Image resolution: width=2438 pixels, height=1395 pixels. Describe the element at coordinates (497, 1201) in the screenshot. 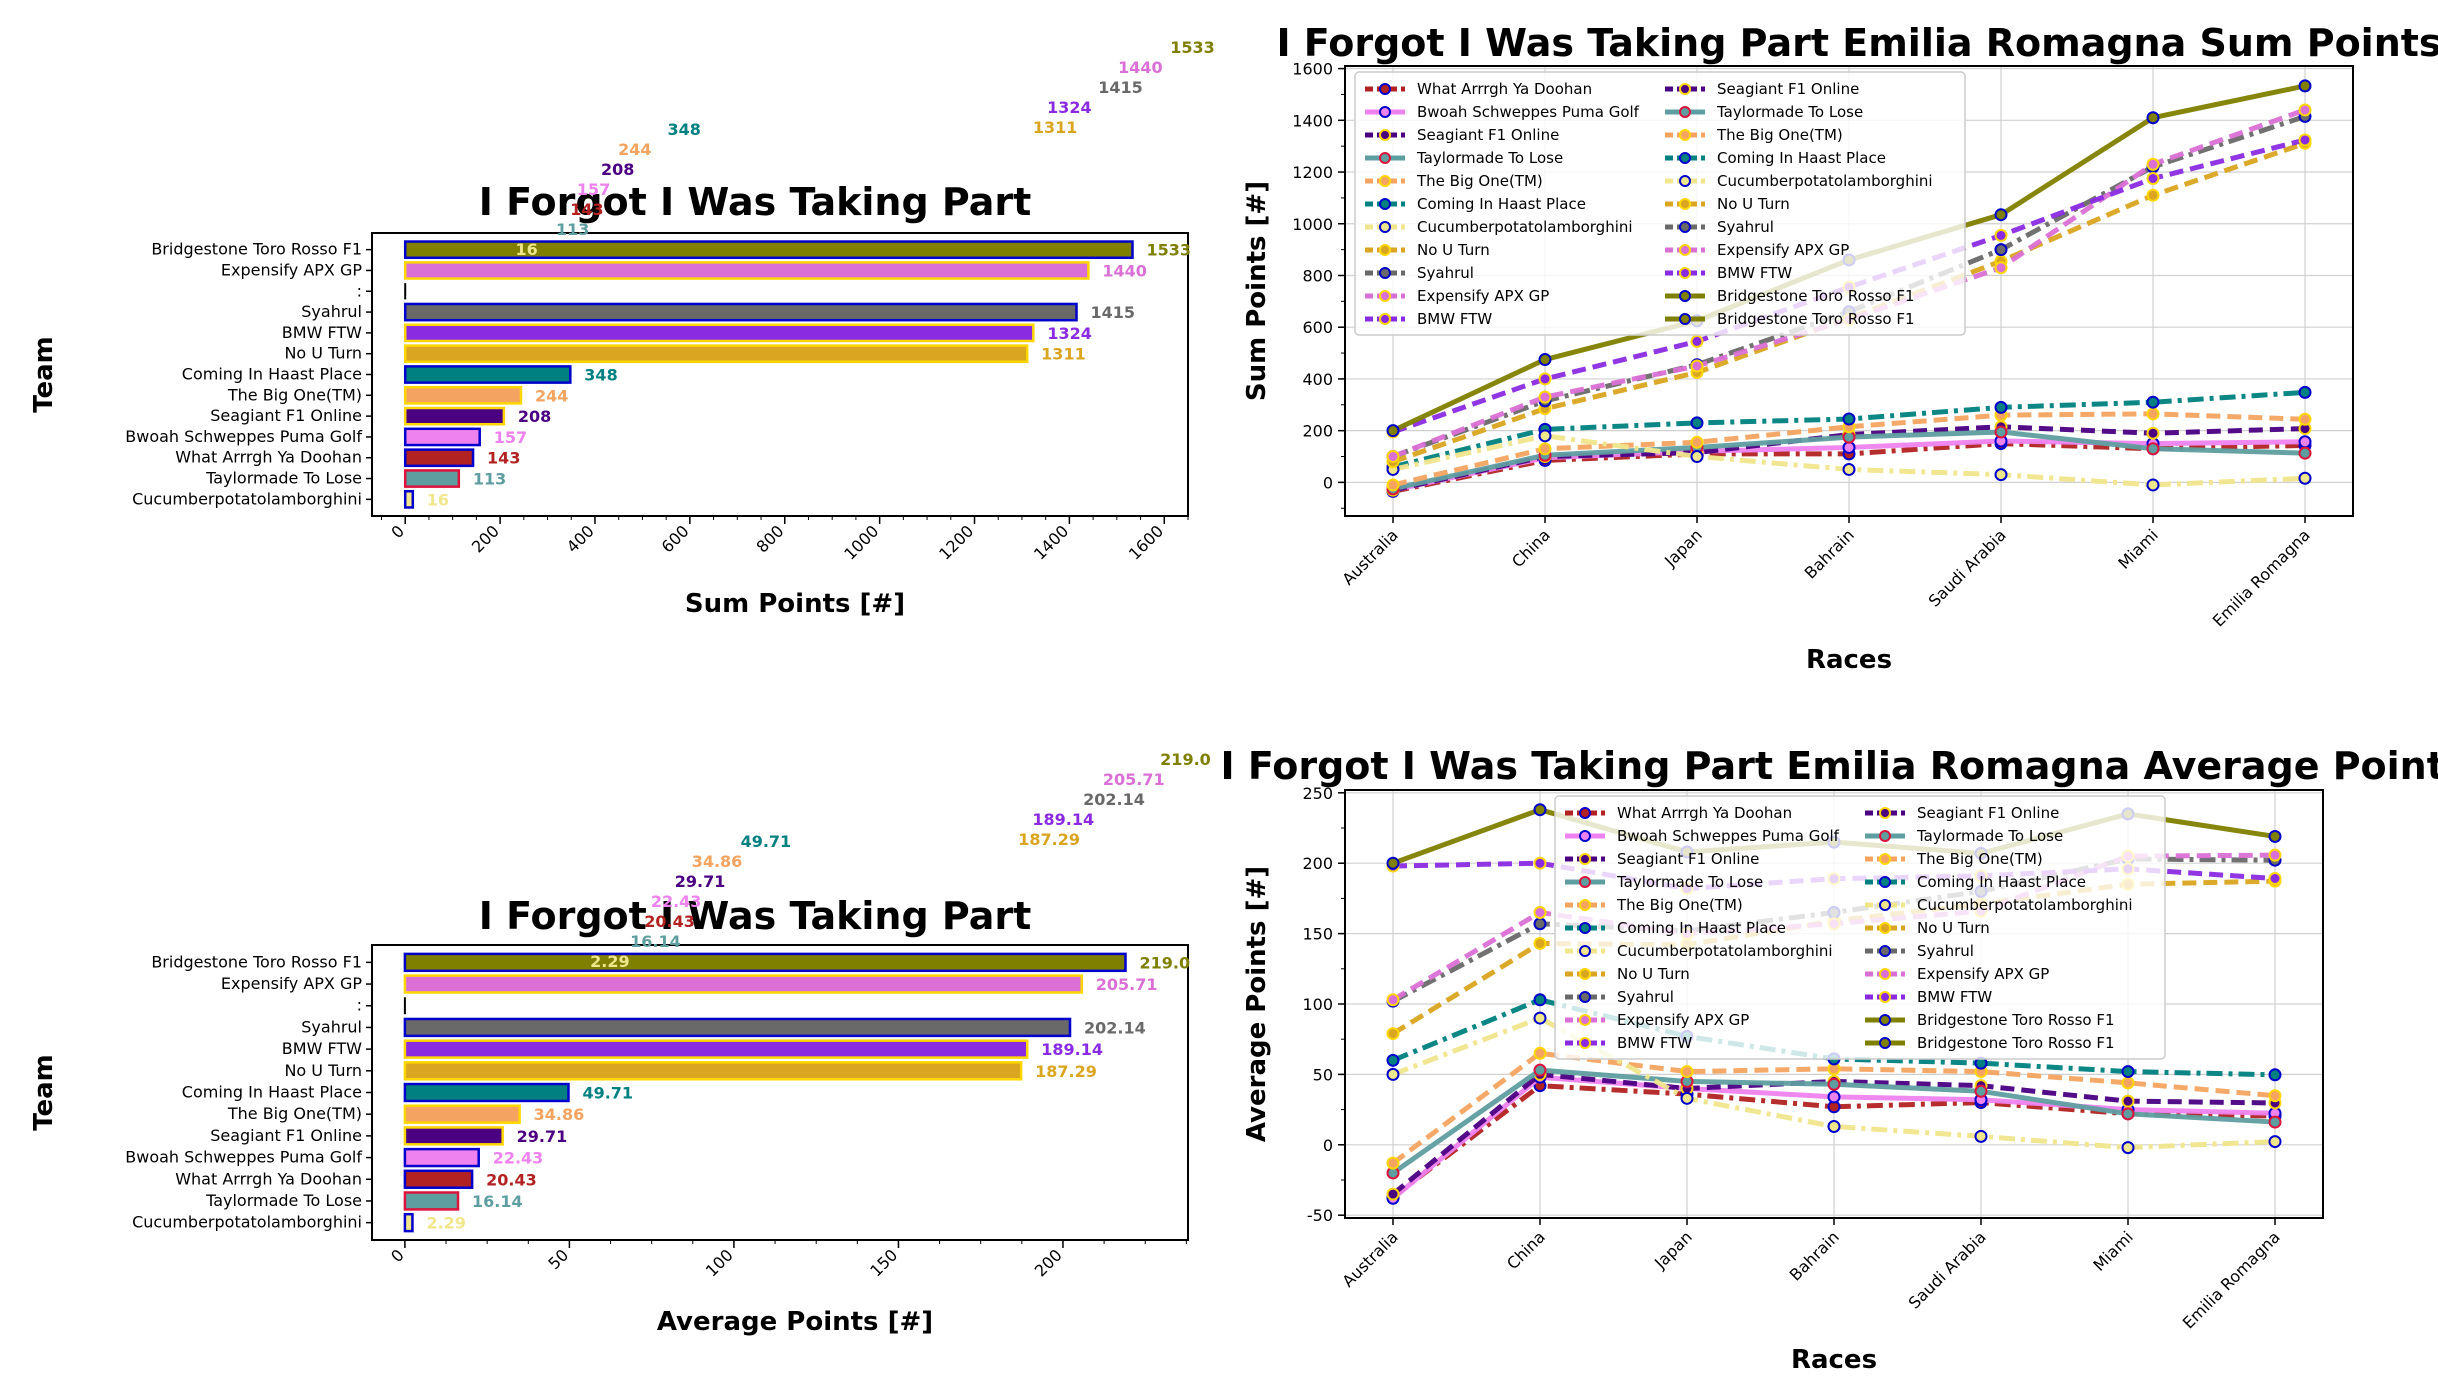

I see `bar-value-label: 16.14` at that location.